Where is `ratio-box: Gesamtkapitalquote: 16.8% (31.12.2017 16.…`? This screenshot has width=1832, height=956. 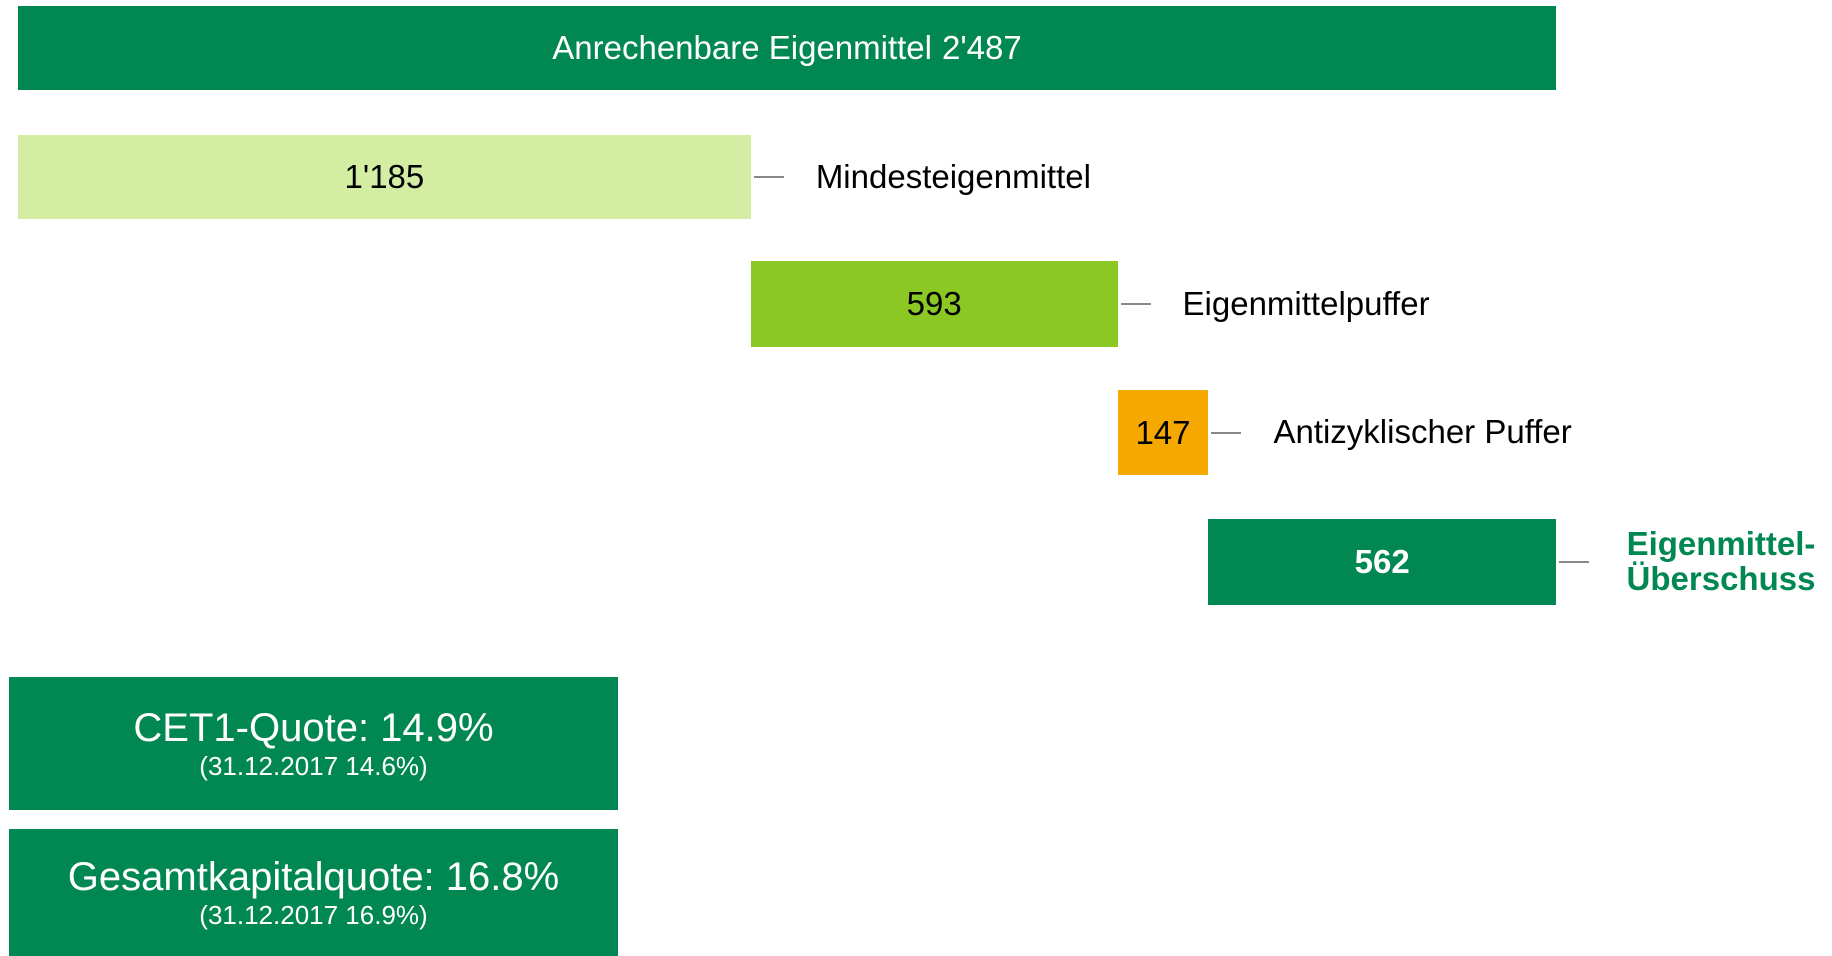
ratio-box: Gesamtkapitalquote: 16.8% (31.12.2017 16.… is located at coordinates (313, 892).